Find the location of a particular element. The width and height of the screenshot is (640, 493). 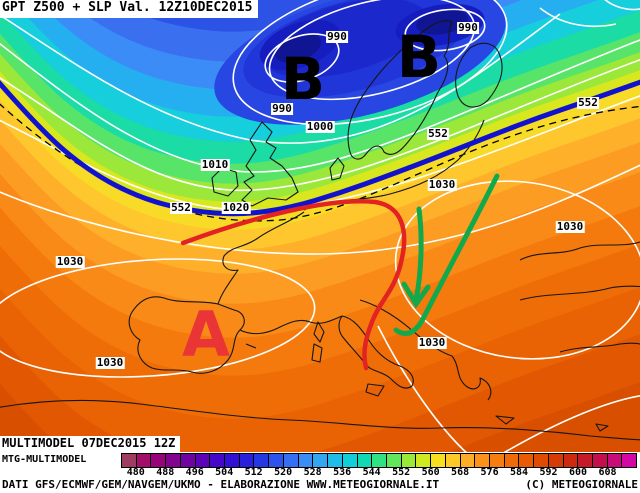

z500-colorbar is located at coordinates (379, 460).